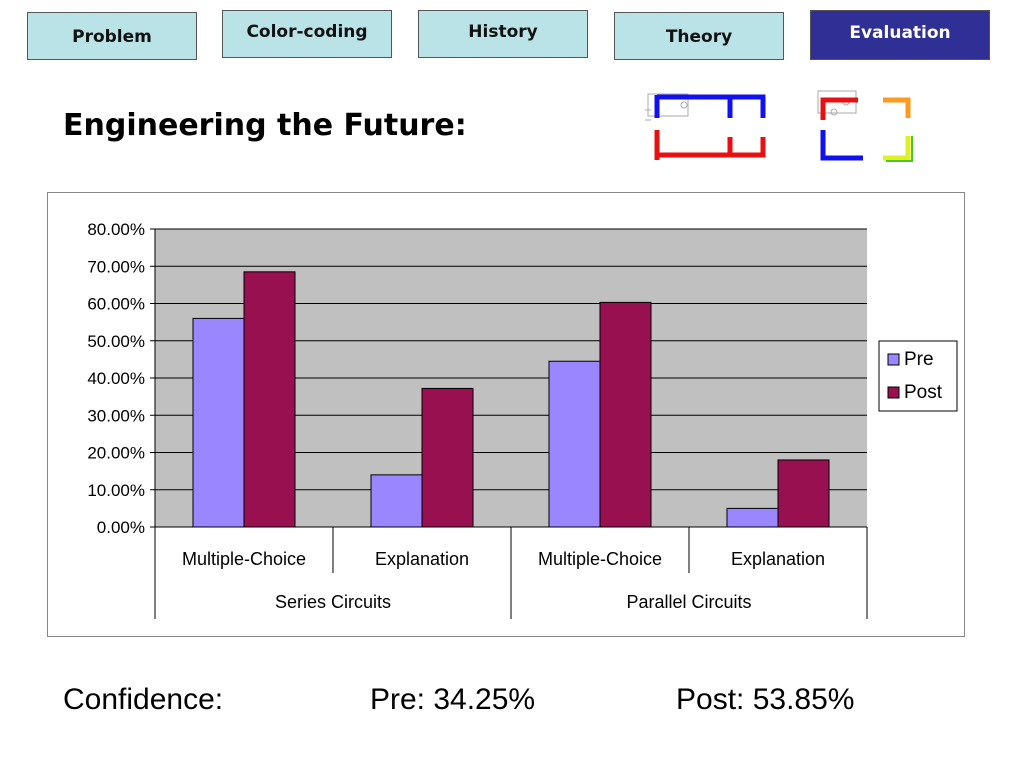 This screenshot has width=1024, height=768. Describe the element at coordinates (765, 699) in the screenshot. I see `confidence-post: Post: 53.85%` at that location.